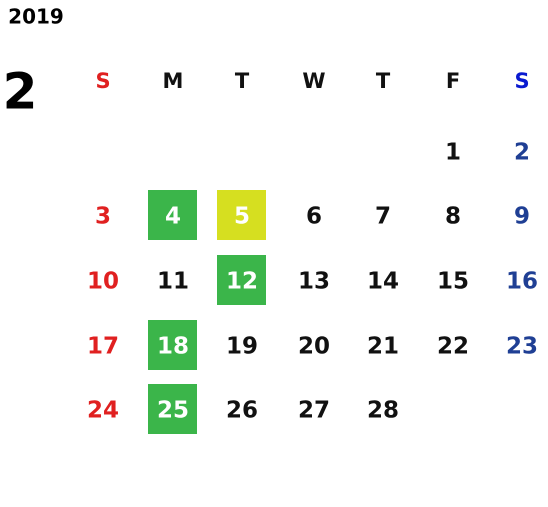 Image resolution: width=548 pixels, height=507 pixels. What do you see at coordinates (36, 17) in the screenshot?
I see `year: 2019` at bounding box center [36, 17].